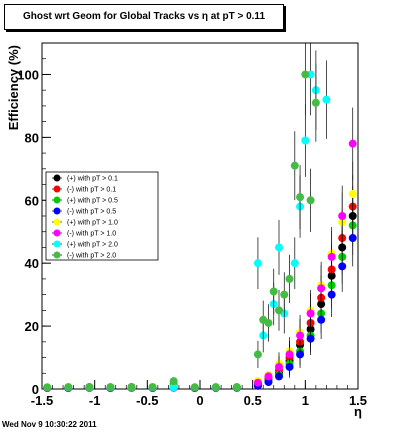 This screenshot has height=433, width=400. I want to click on x-tick-label: 1, so click(305, 400).